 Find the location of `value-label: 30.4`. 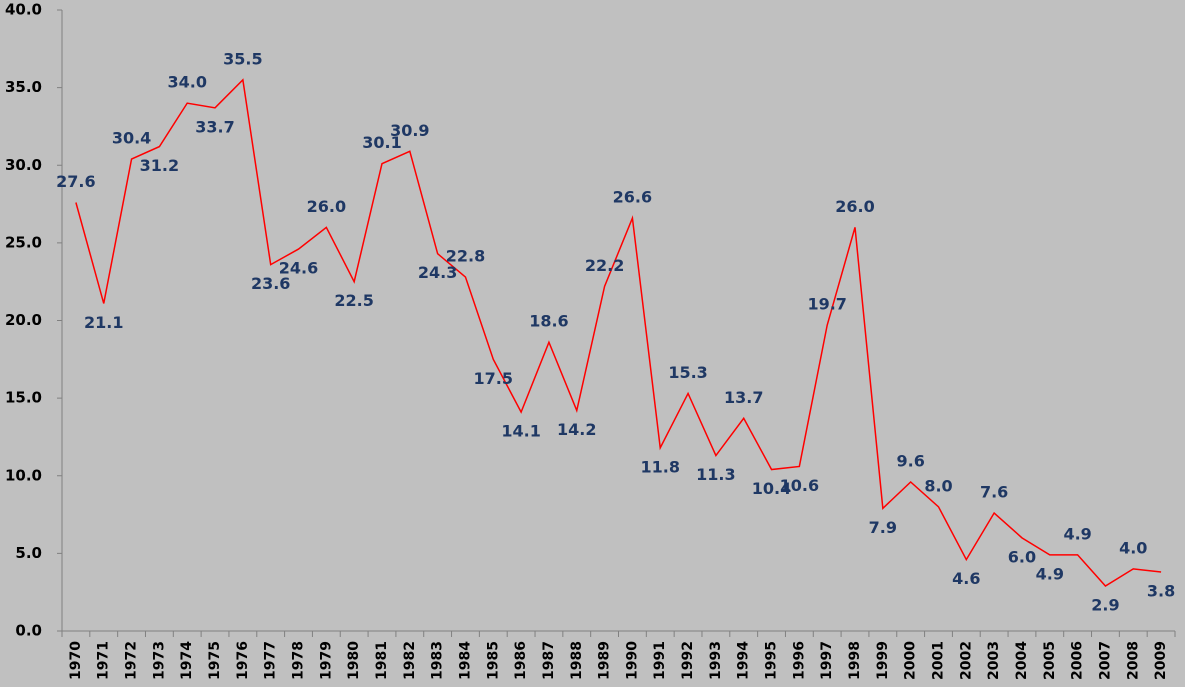

value-label: 30.4 is located at coordinates (131, 138).